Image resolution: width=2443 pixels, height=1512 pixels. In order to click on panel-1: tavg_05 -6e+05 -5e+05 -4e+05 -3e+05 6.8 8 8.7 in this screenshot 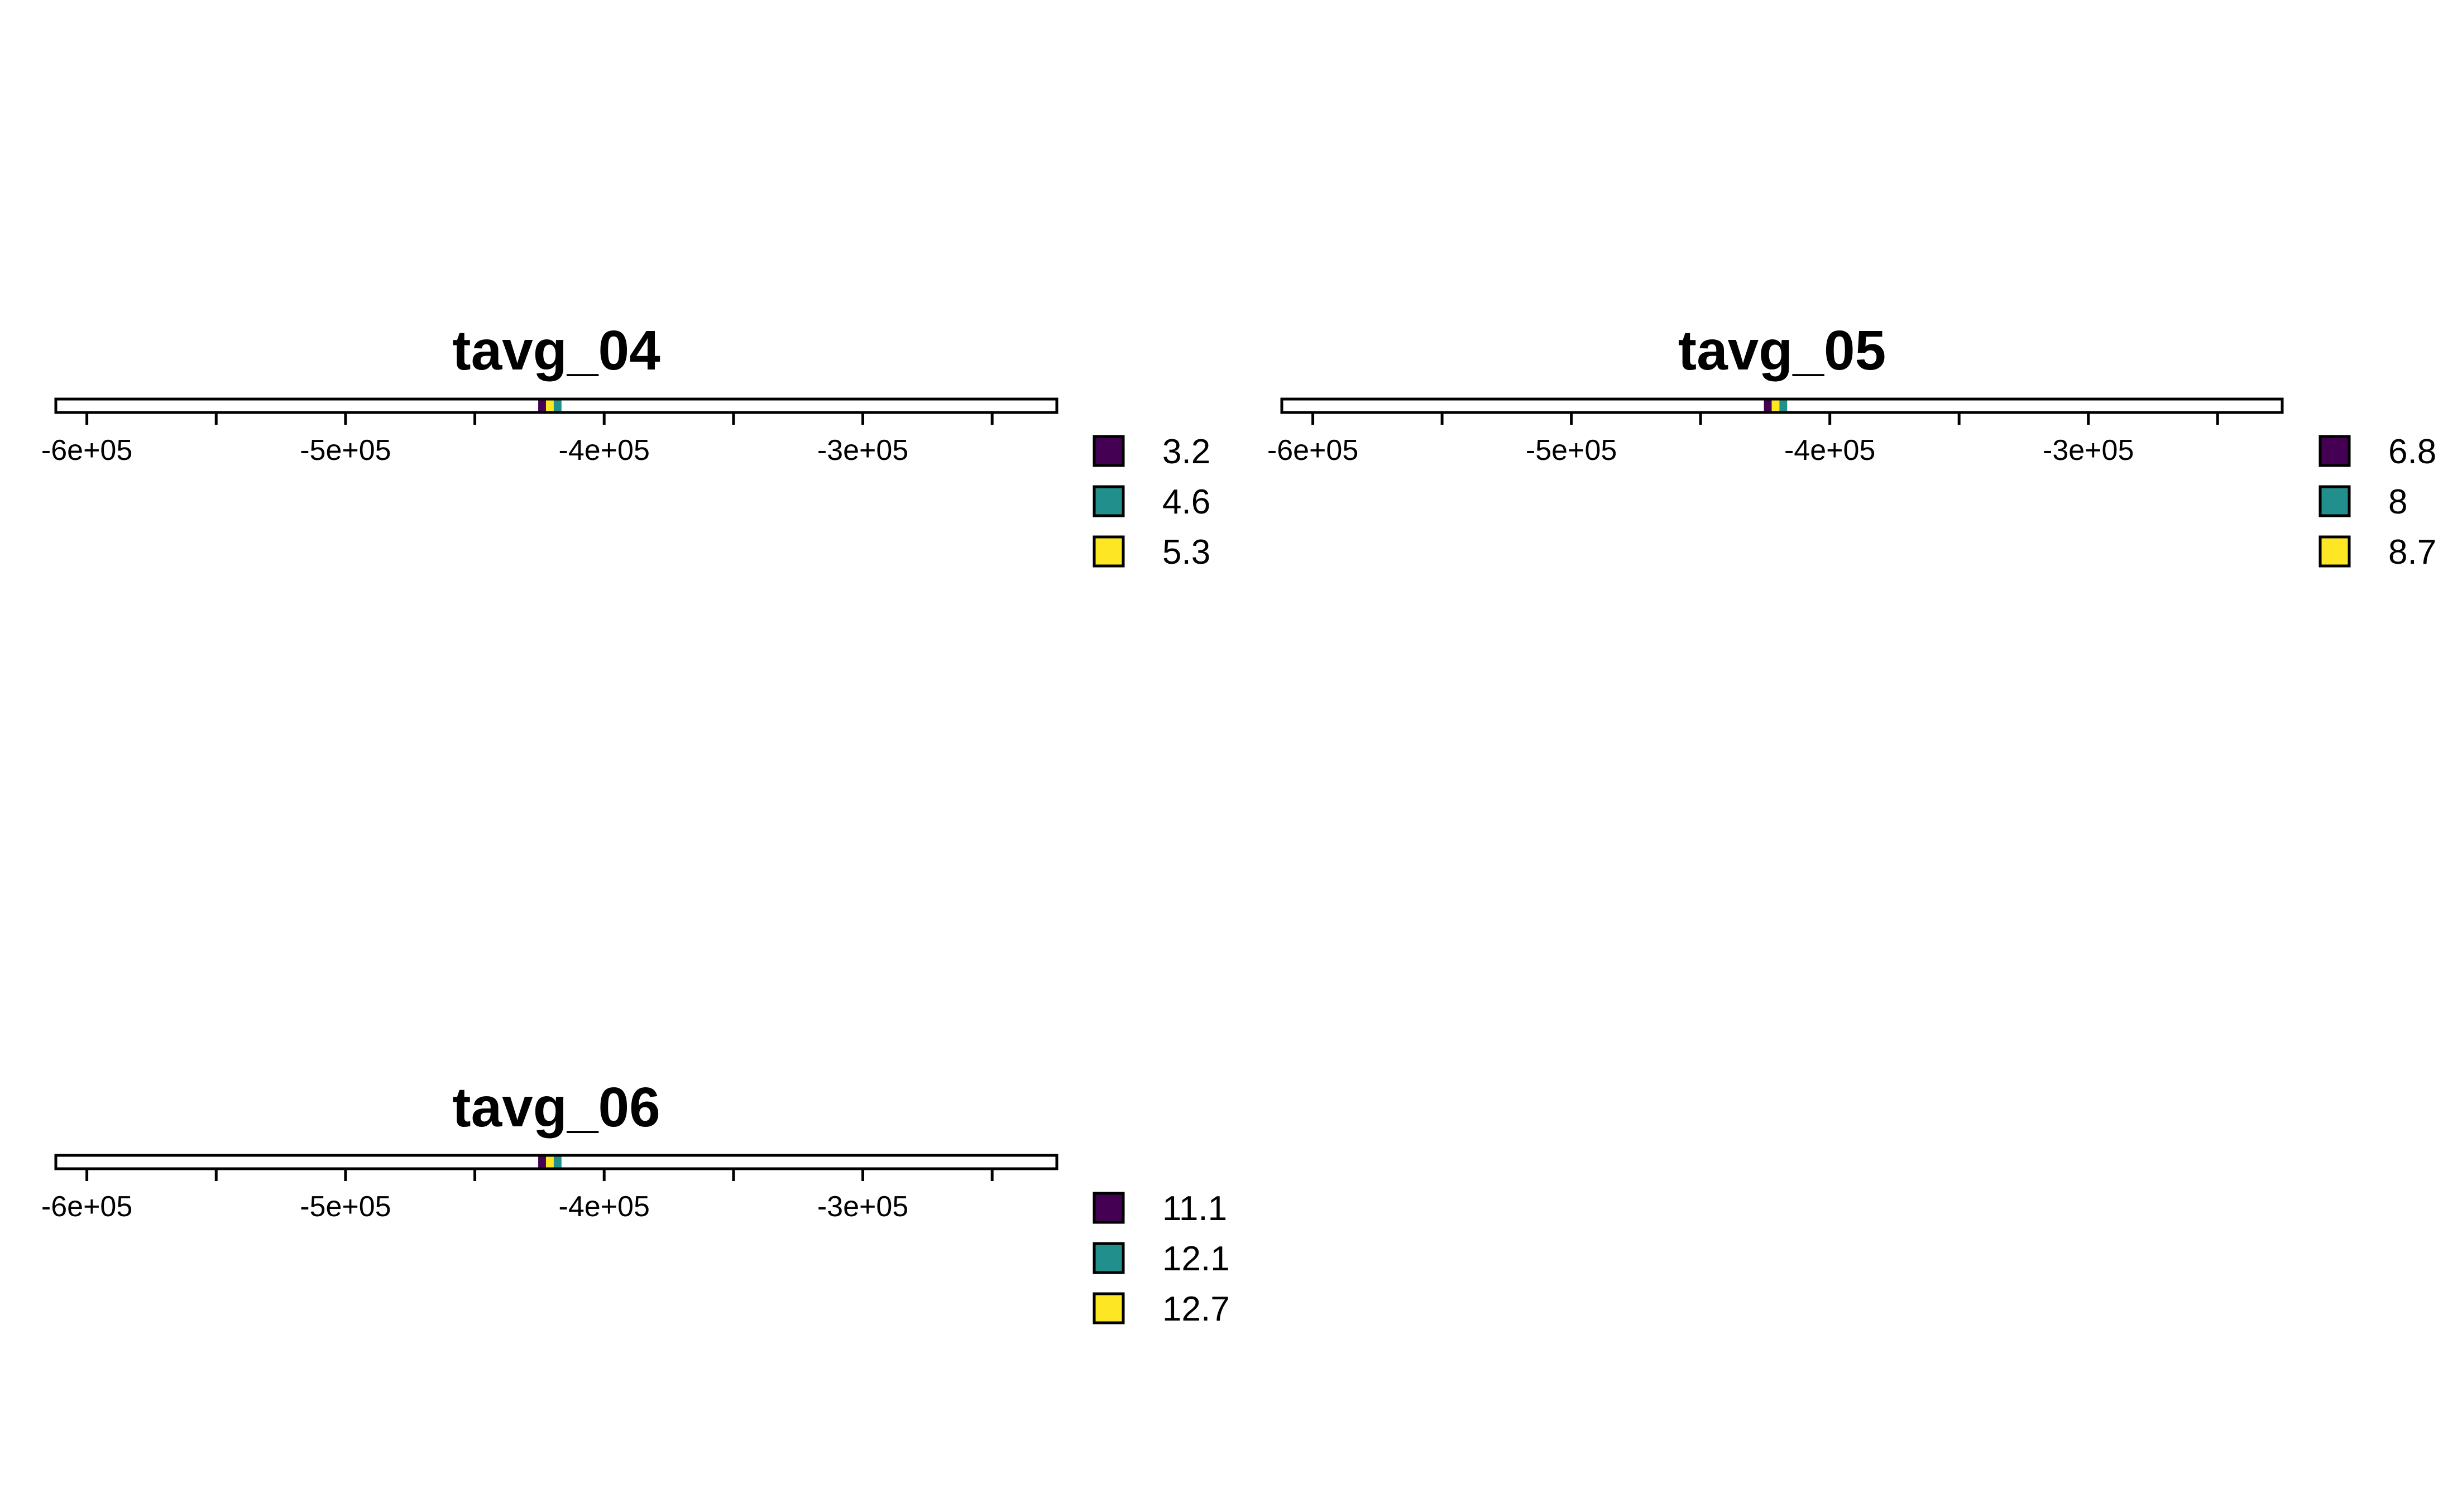, I will do `click(1851, 445)`.